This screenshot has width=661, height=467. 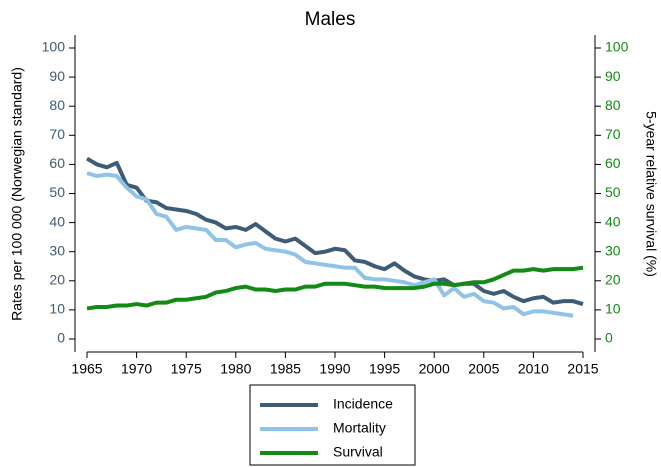 I want to click on y2-tick-label: 40, so click(x=613, y=221).